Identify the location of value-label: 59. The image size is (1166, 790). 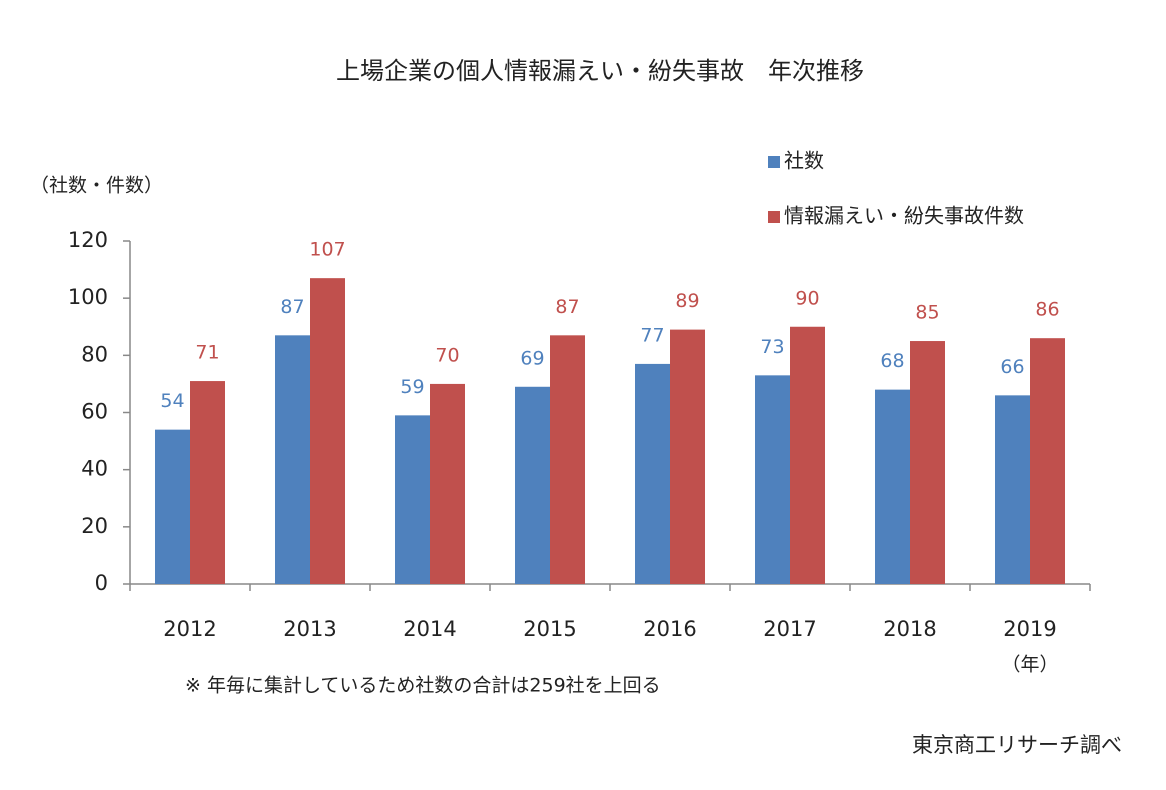
(412, 387).